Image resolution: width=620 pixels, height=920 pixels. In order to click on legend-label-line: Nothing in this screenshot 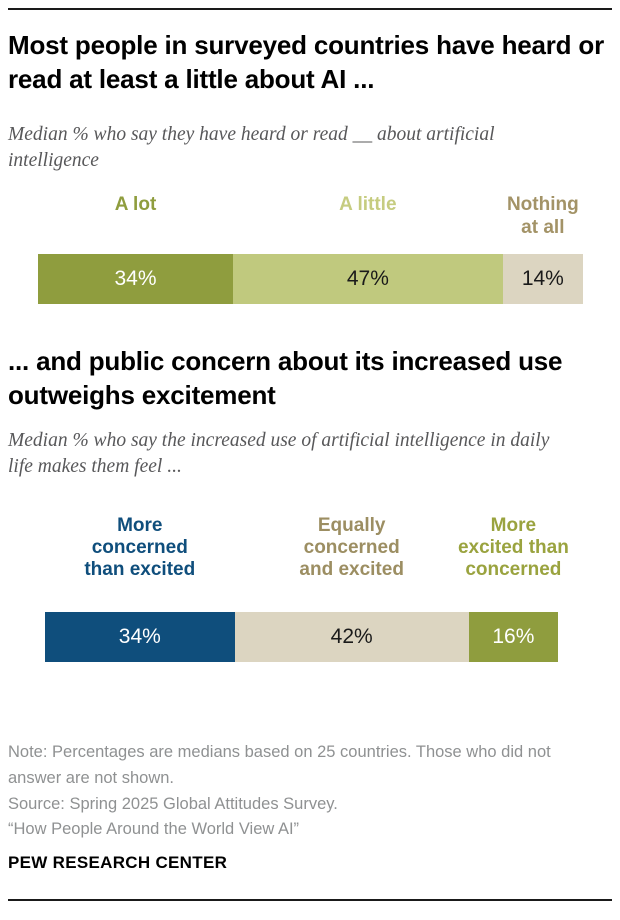, I will do `click(542, 205)`.